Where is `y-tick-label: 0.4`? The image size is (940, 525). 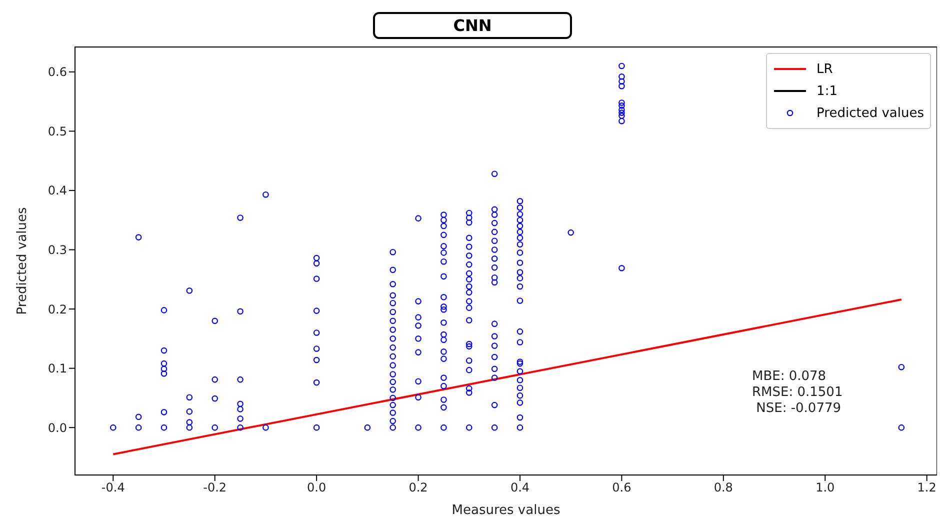 y-tick-label: 0.4 is located at coordinates (57, 191).